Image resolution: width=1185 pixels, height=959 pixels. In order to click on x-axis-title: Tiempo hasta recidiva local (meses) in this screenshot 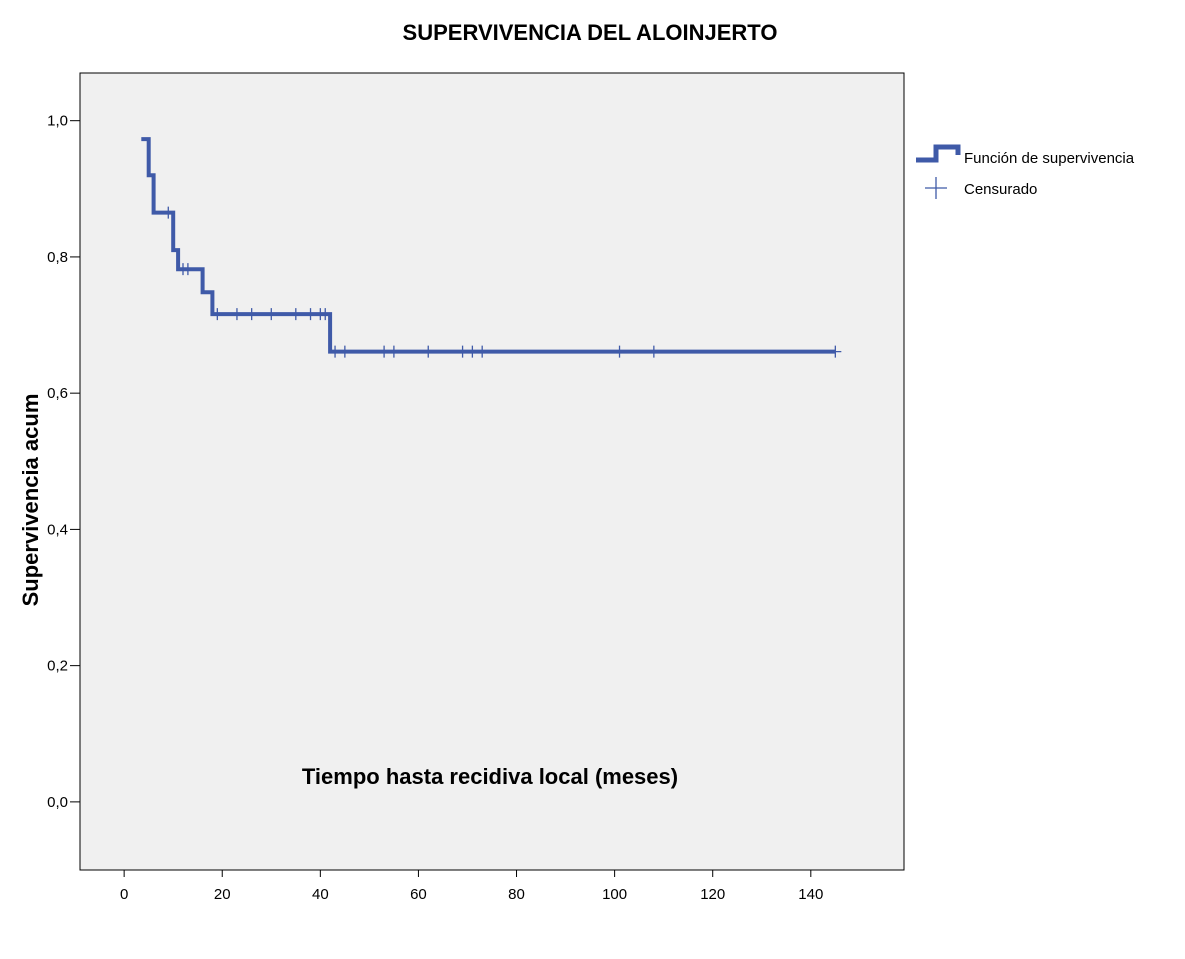, I will do `click(490, 776)`.